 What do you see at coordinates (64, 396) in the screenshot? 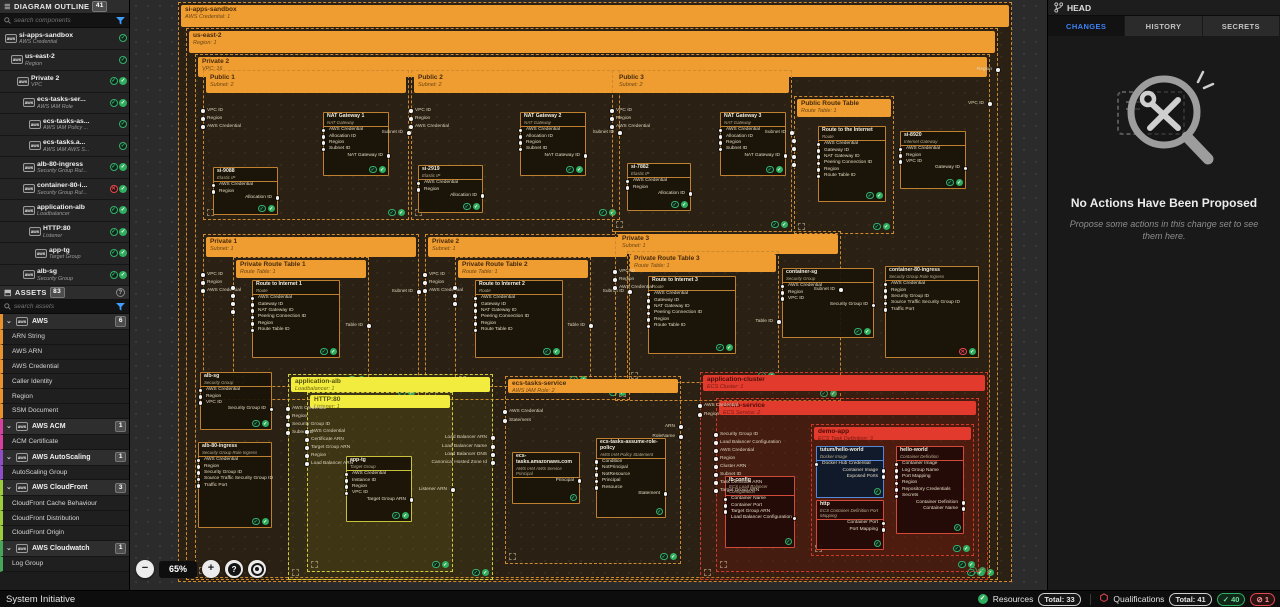
I see `asset-item-region: Region` at bounding box center [64, 396].